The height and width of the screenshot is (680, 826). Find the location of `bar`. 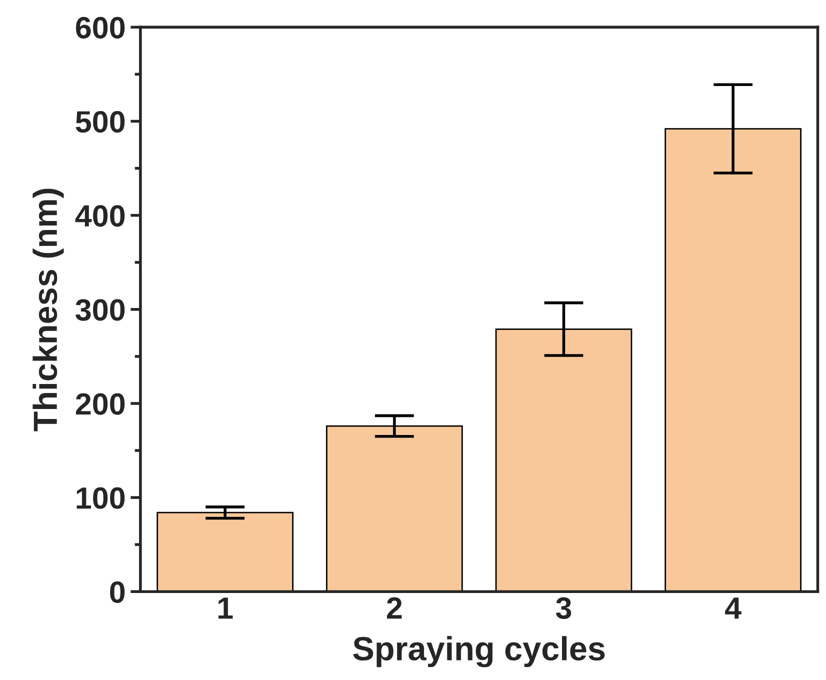

bar is located at coordinates (225, 552).